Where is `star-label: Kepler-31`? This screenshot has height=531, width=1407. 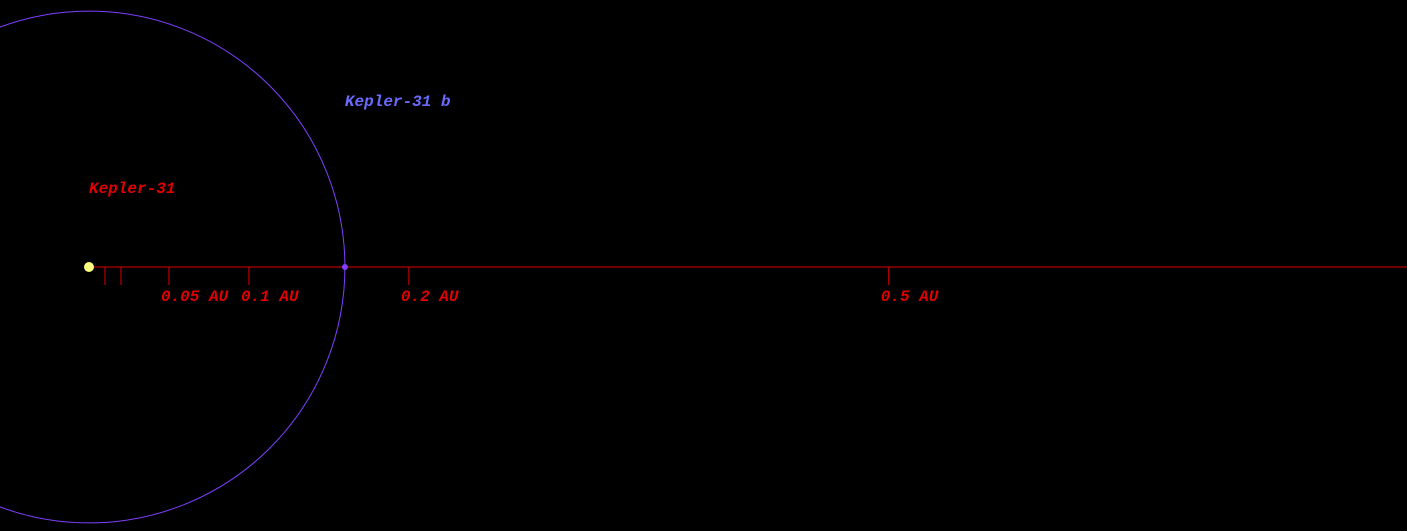 star-label: Kepler-31 is located at coordinates (132, 189).